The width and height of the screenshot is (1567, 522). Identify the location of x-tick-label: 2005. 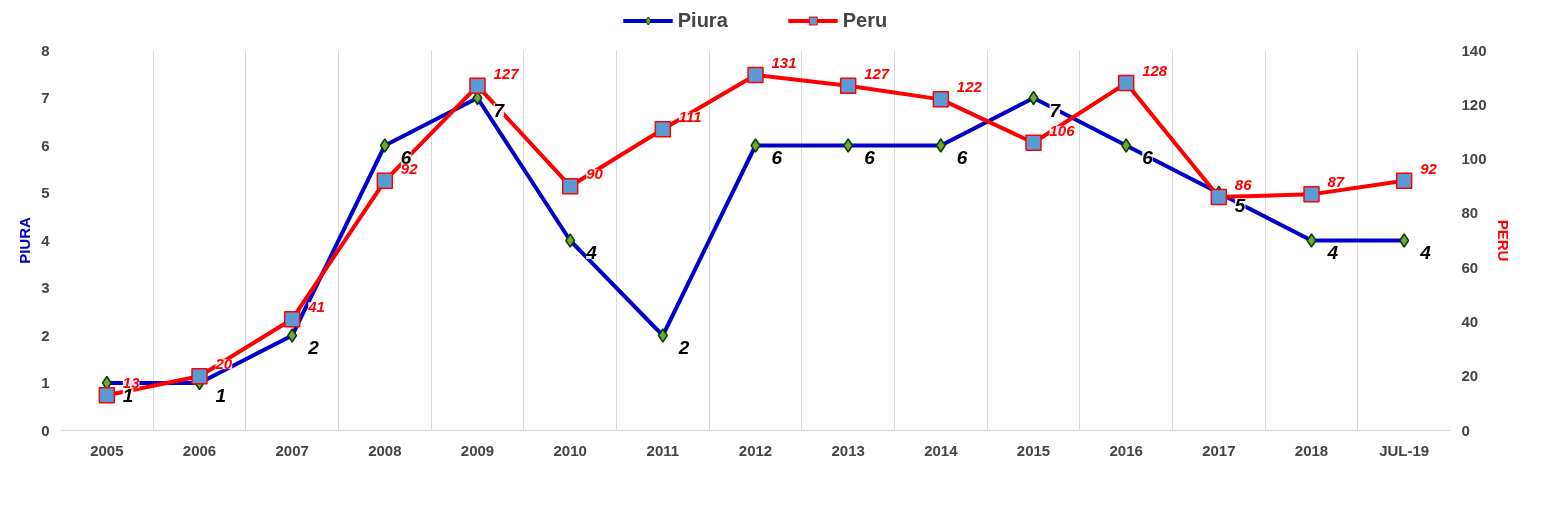
(107, 450).